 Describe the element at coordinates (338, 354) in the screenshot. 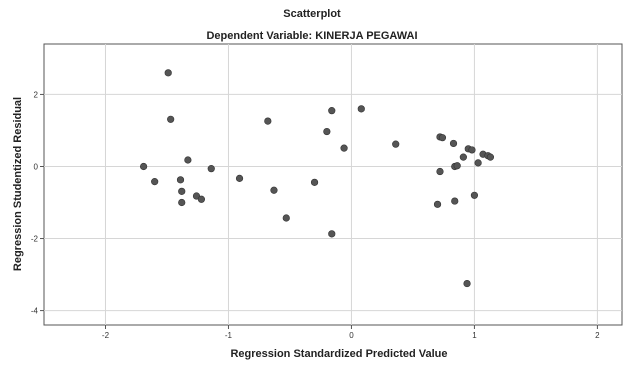

I see `x-axis-title: Regression Standardized Predicted Value` at that location.